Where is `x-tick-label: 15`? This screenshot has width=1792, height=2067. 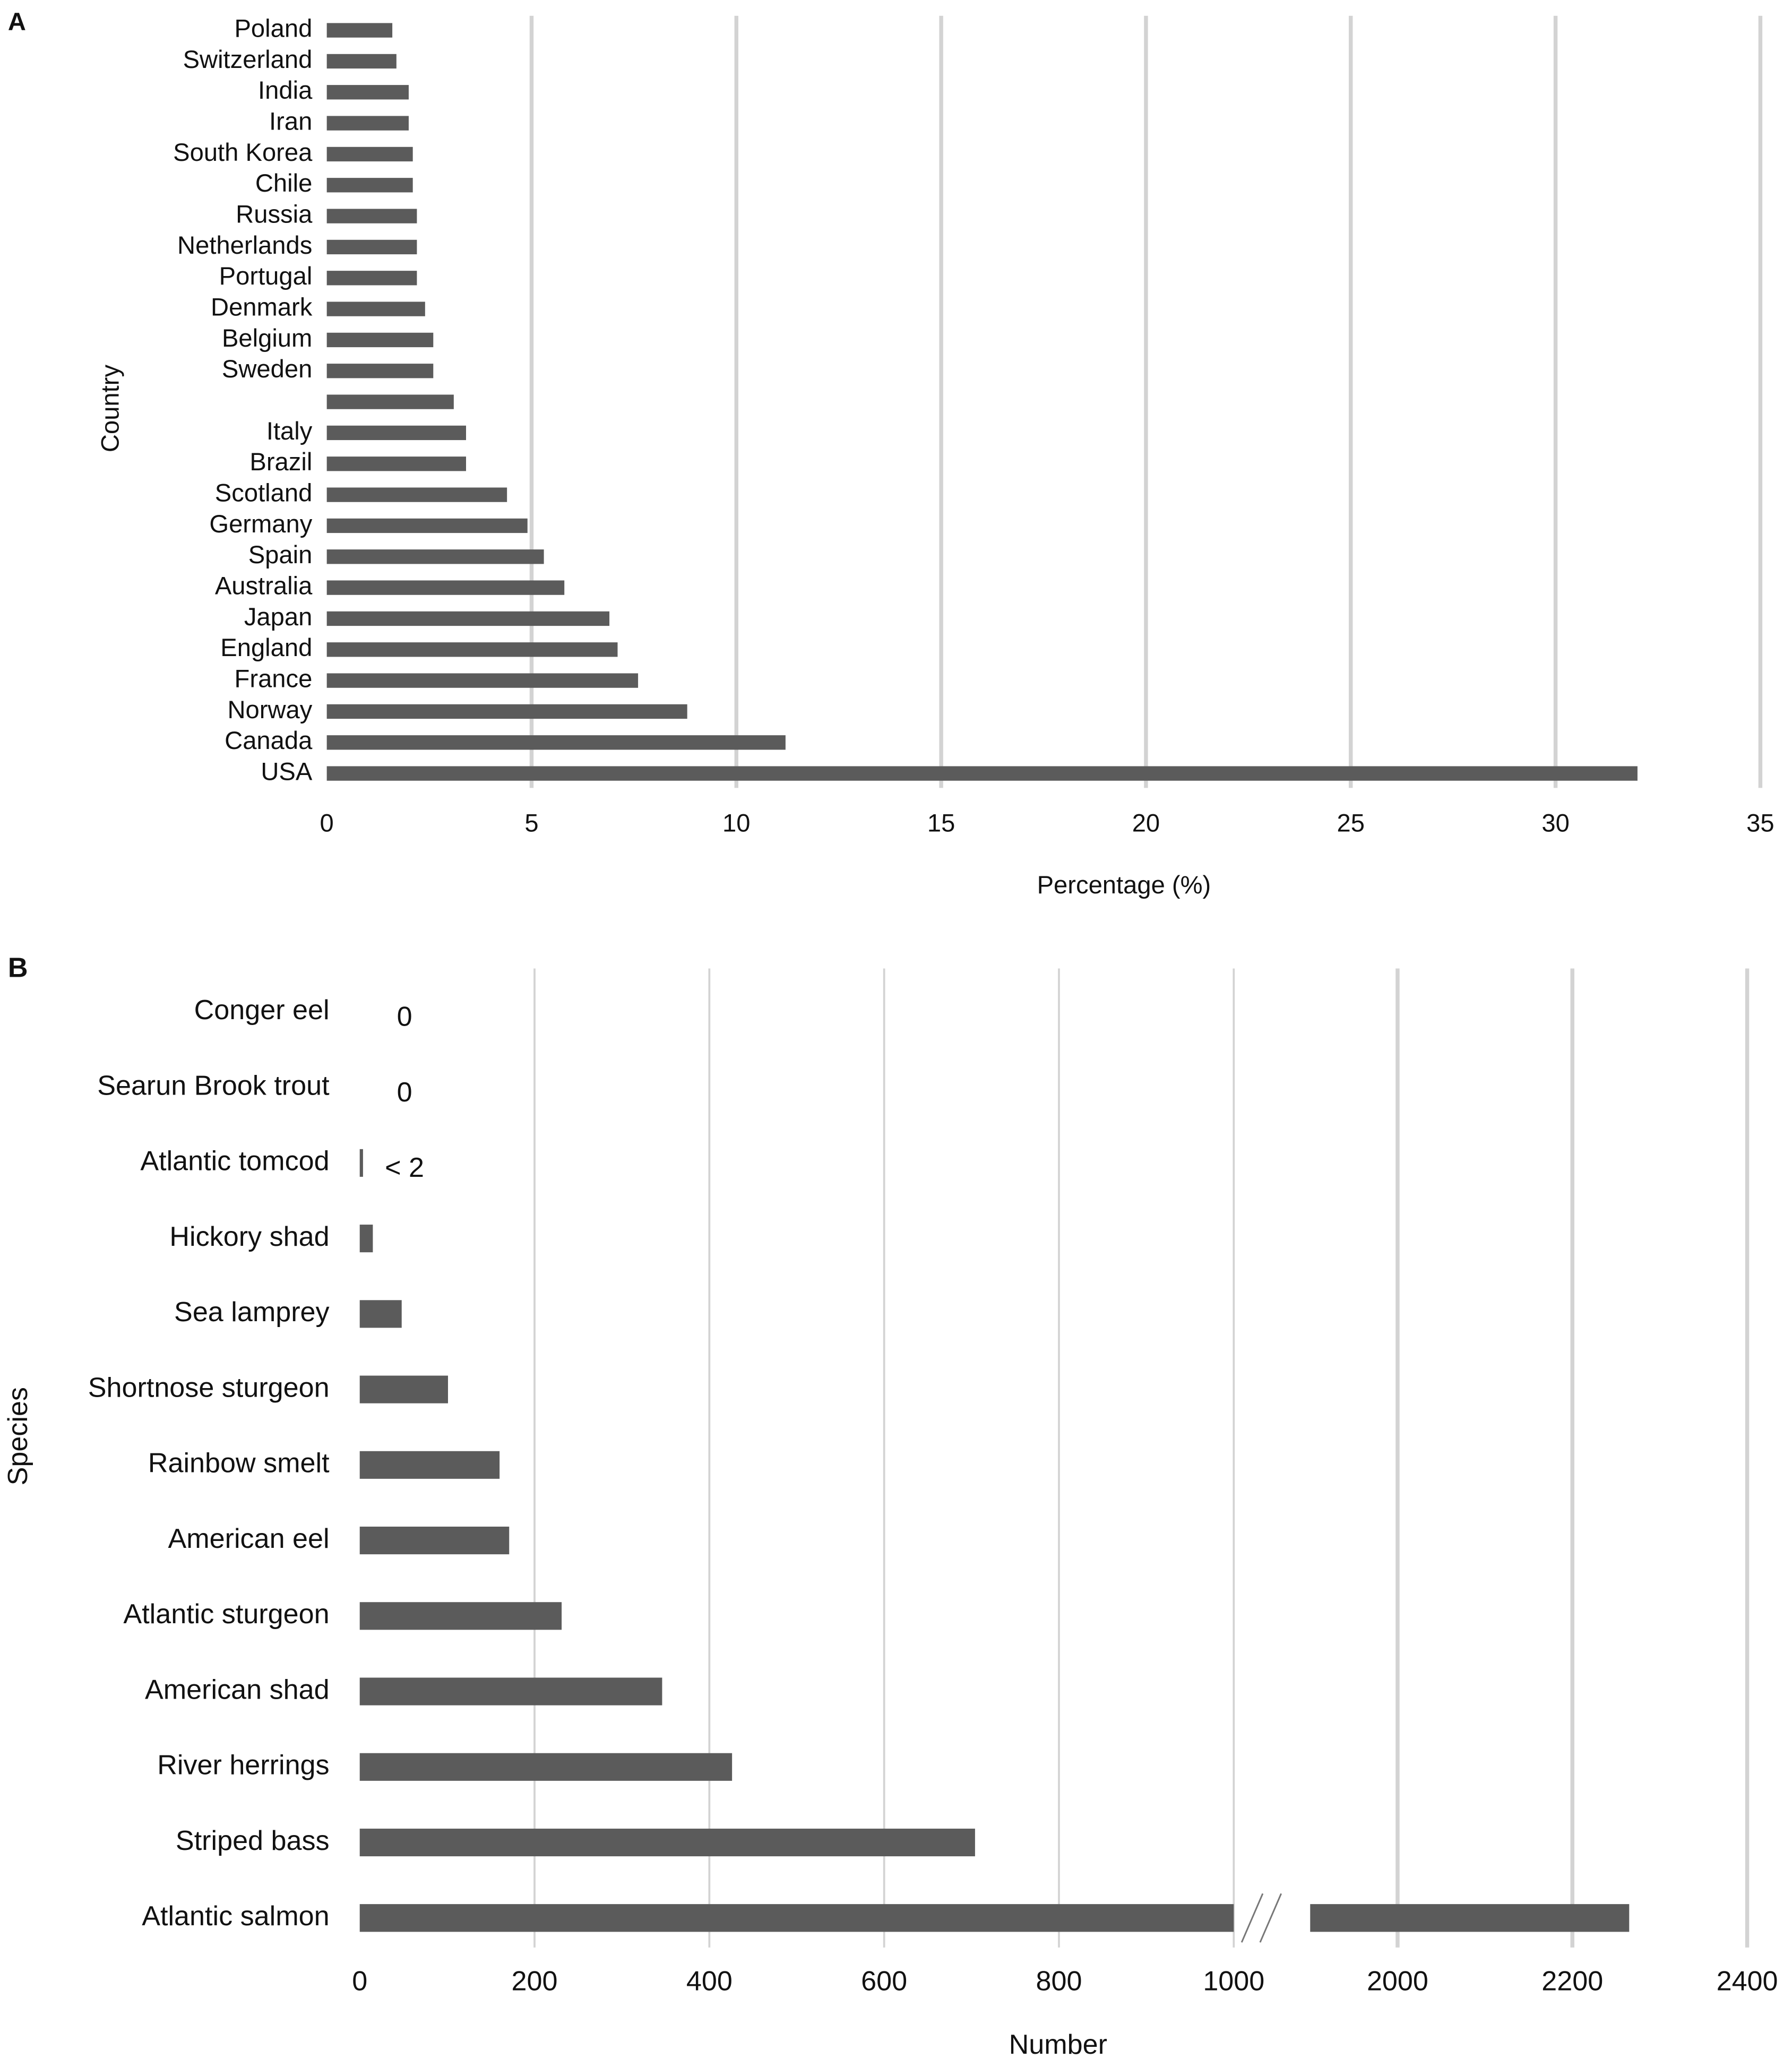
x-tick-label: 15 is located at coordinates (941, 822).